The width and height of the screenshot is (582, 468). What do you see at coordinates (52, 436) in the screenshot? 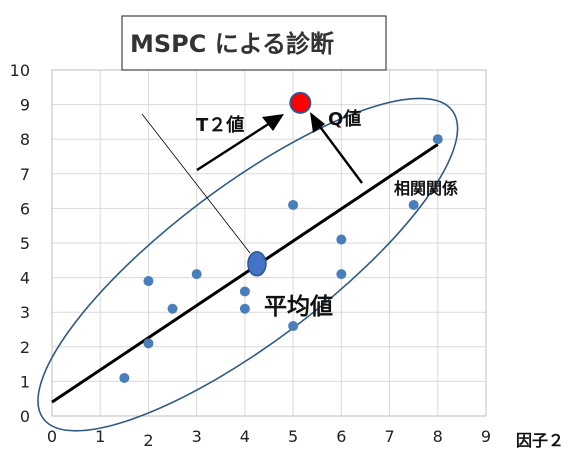
I see `x-tick-label: 0` at bounding box center [52, 436].